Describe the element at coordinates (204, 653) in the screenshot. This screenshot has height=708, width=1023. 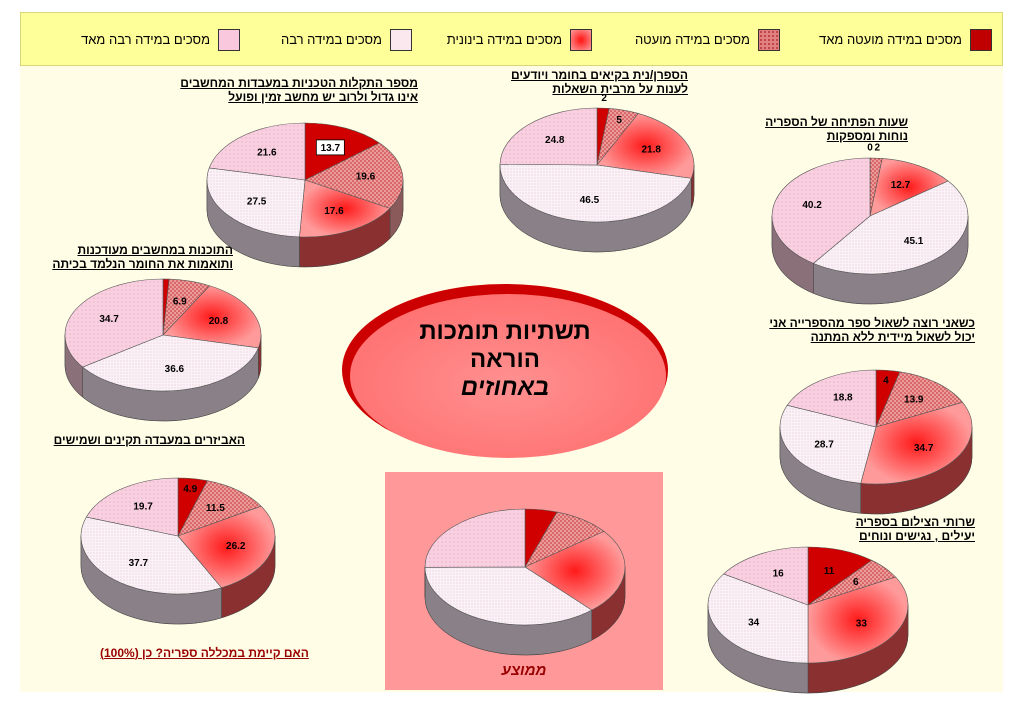
I see `library-exists-question: האם קיימת במכללה ספריה? כן (100%)` at that location.